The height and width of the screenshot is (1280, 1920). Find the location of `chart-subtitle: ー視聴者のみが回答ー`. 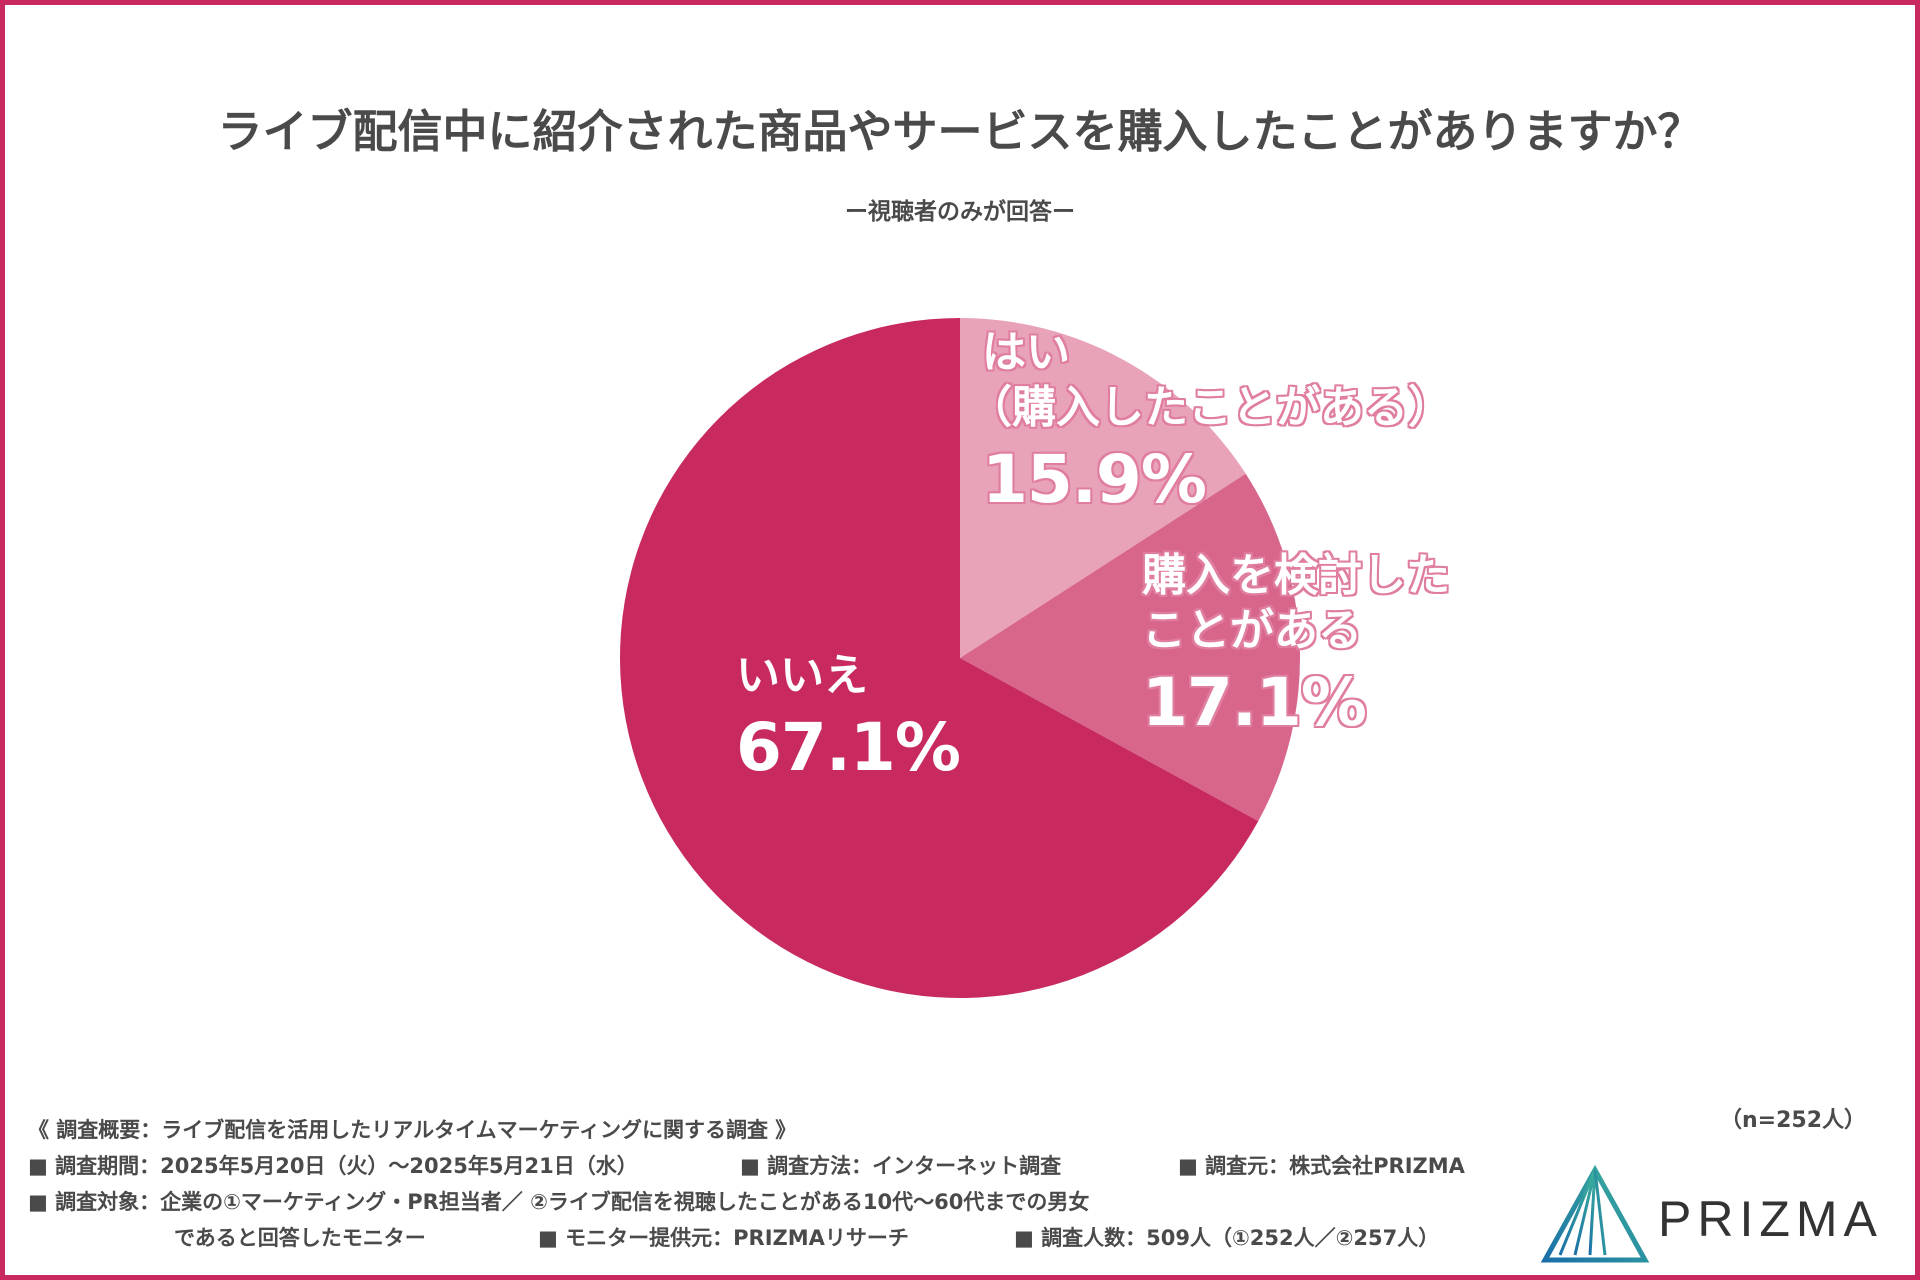

chart-subtitle: ー視聴者のみが回答ー is located at coordinates (960, 212).